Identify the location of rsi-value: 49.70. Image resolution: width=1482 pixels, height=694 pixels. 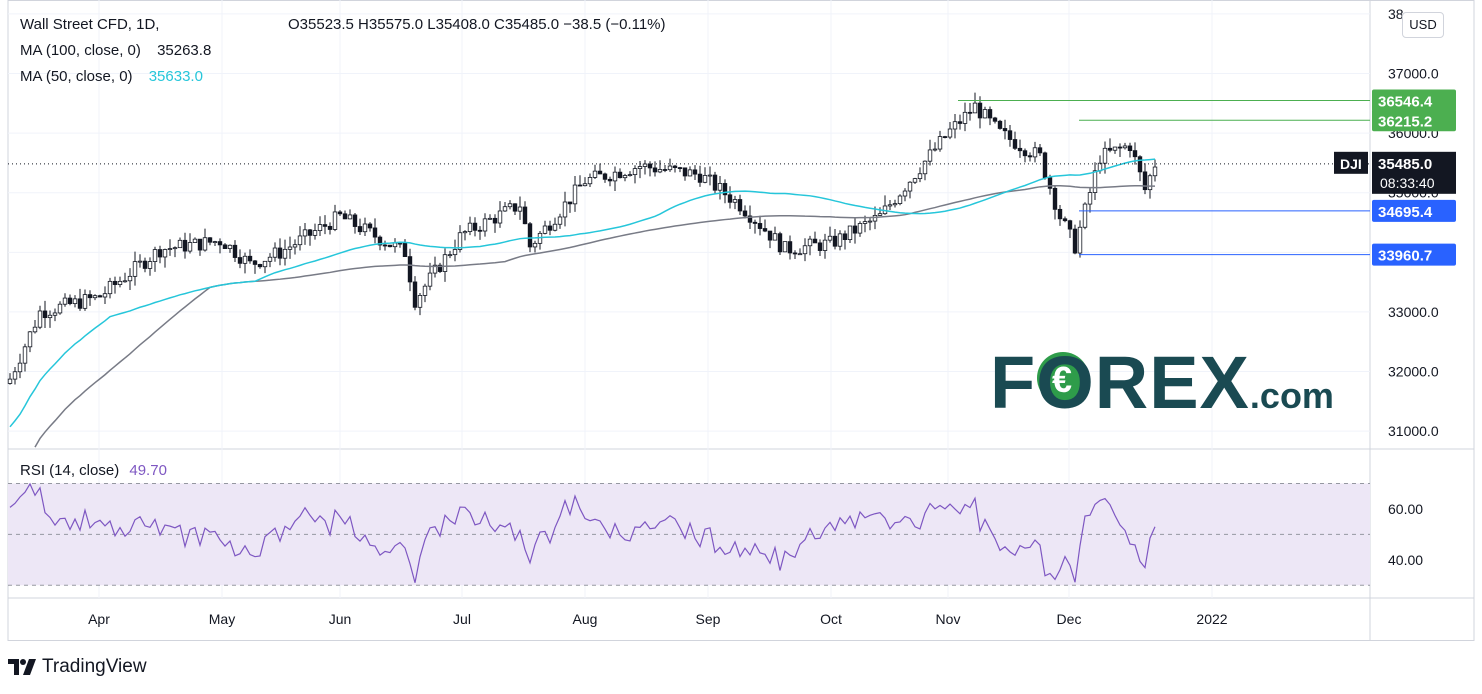
(148, 470).